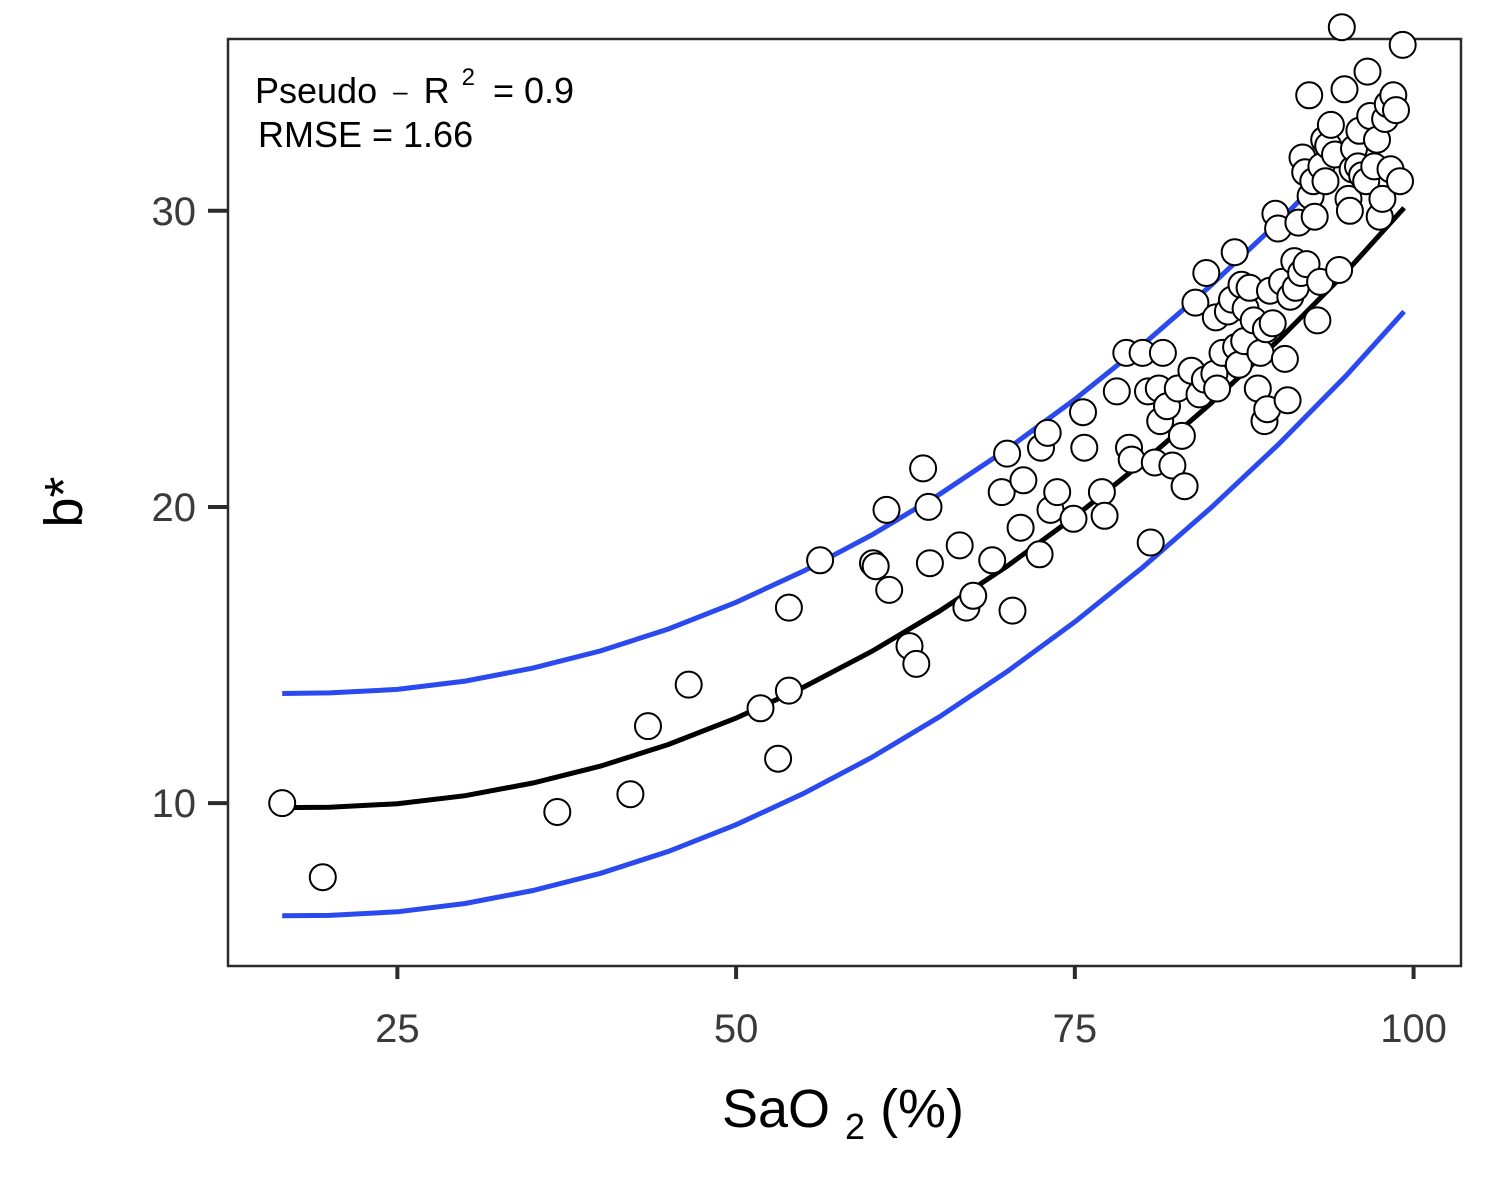 Image resolution: width=1500 pixels, height=1200 pixels. Describe the element at coordinates (911, 1008) in the screenshot. I see `x-axis-ticks: 25 50 75 100` at that location.